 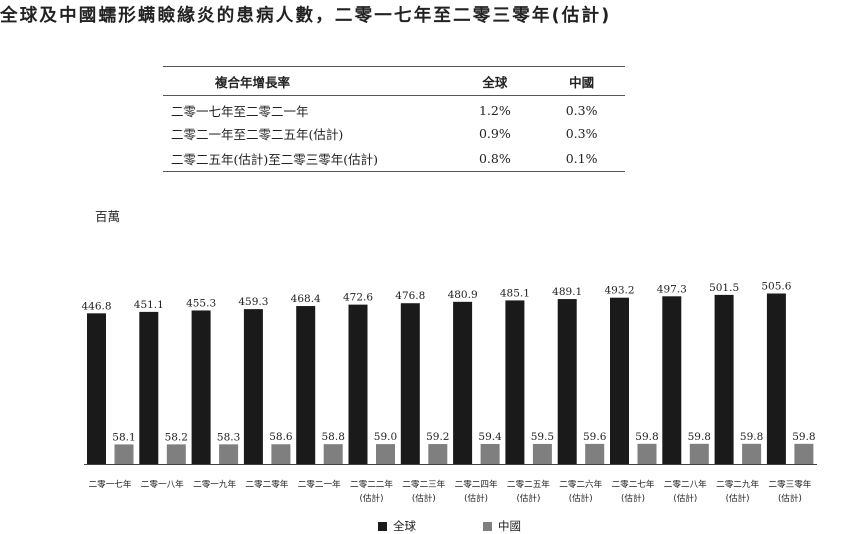 I want to click on data-label-china: 58.6, so click(x=281, y=437).